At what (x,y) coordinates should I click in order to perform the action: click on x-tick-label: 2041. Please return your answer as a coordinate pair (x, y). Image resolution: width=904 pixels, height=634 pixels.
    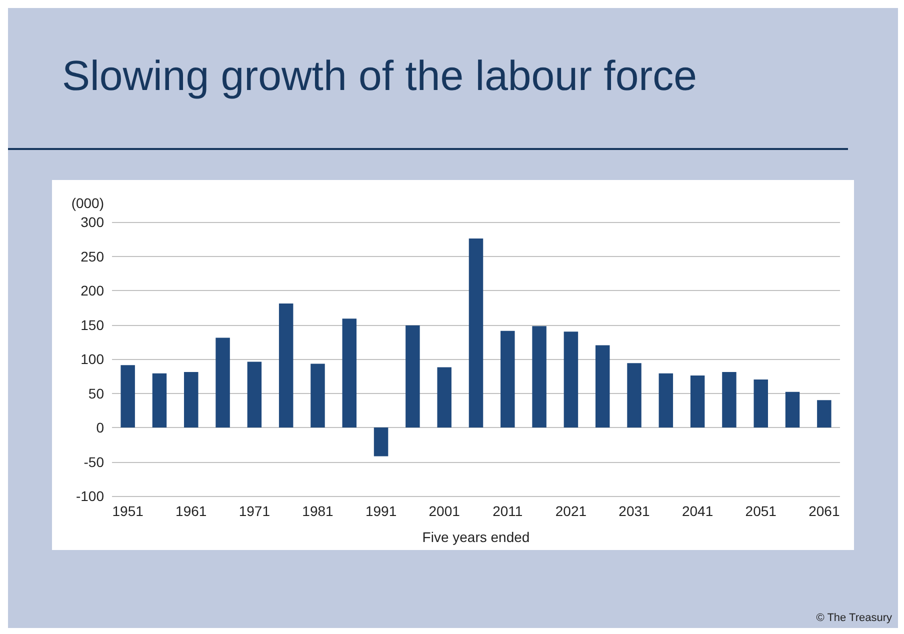
    Looking at the image, I should click on (698, 511).